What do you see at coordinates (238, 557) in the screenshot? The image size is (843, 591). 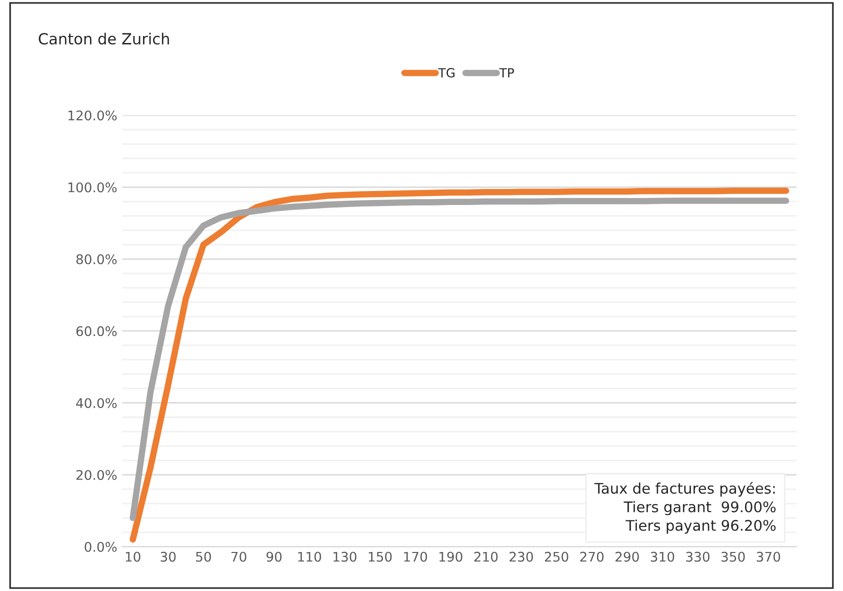 I see `x-tick-label: 70` at bounding box center [238, 557].